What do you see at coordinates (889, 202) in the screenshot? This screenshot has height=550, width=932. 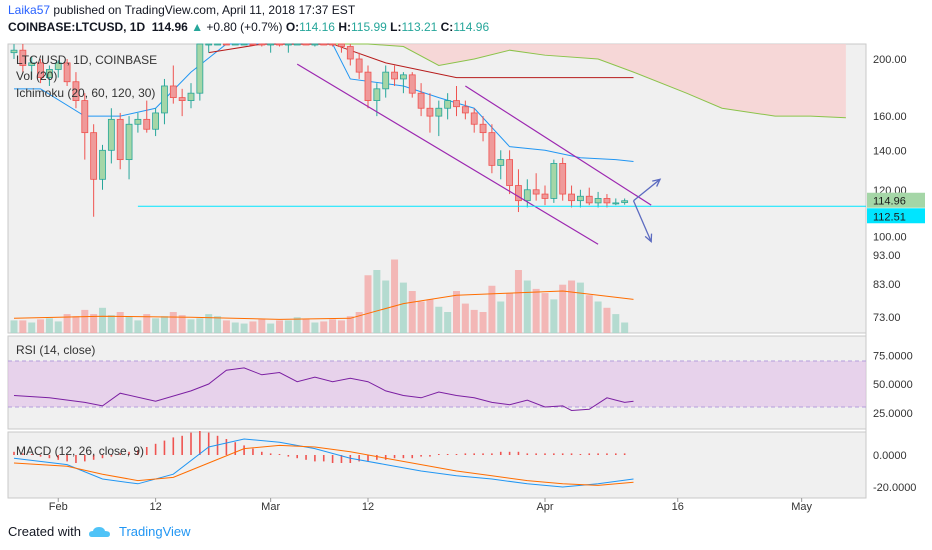 I see `last-price-label: 114.96` at bounding box center [889, 202].